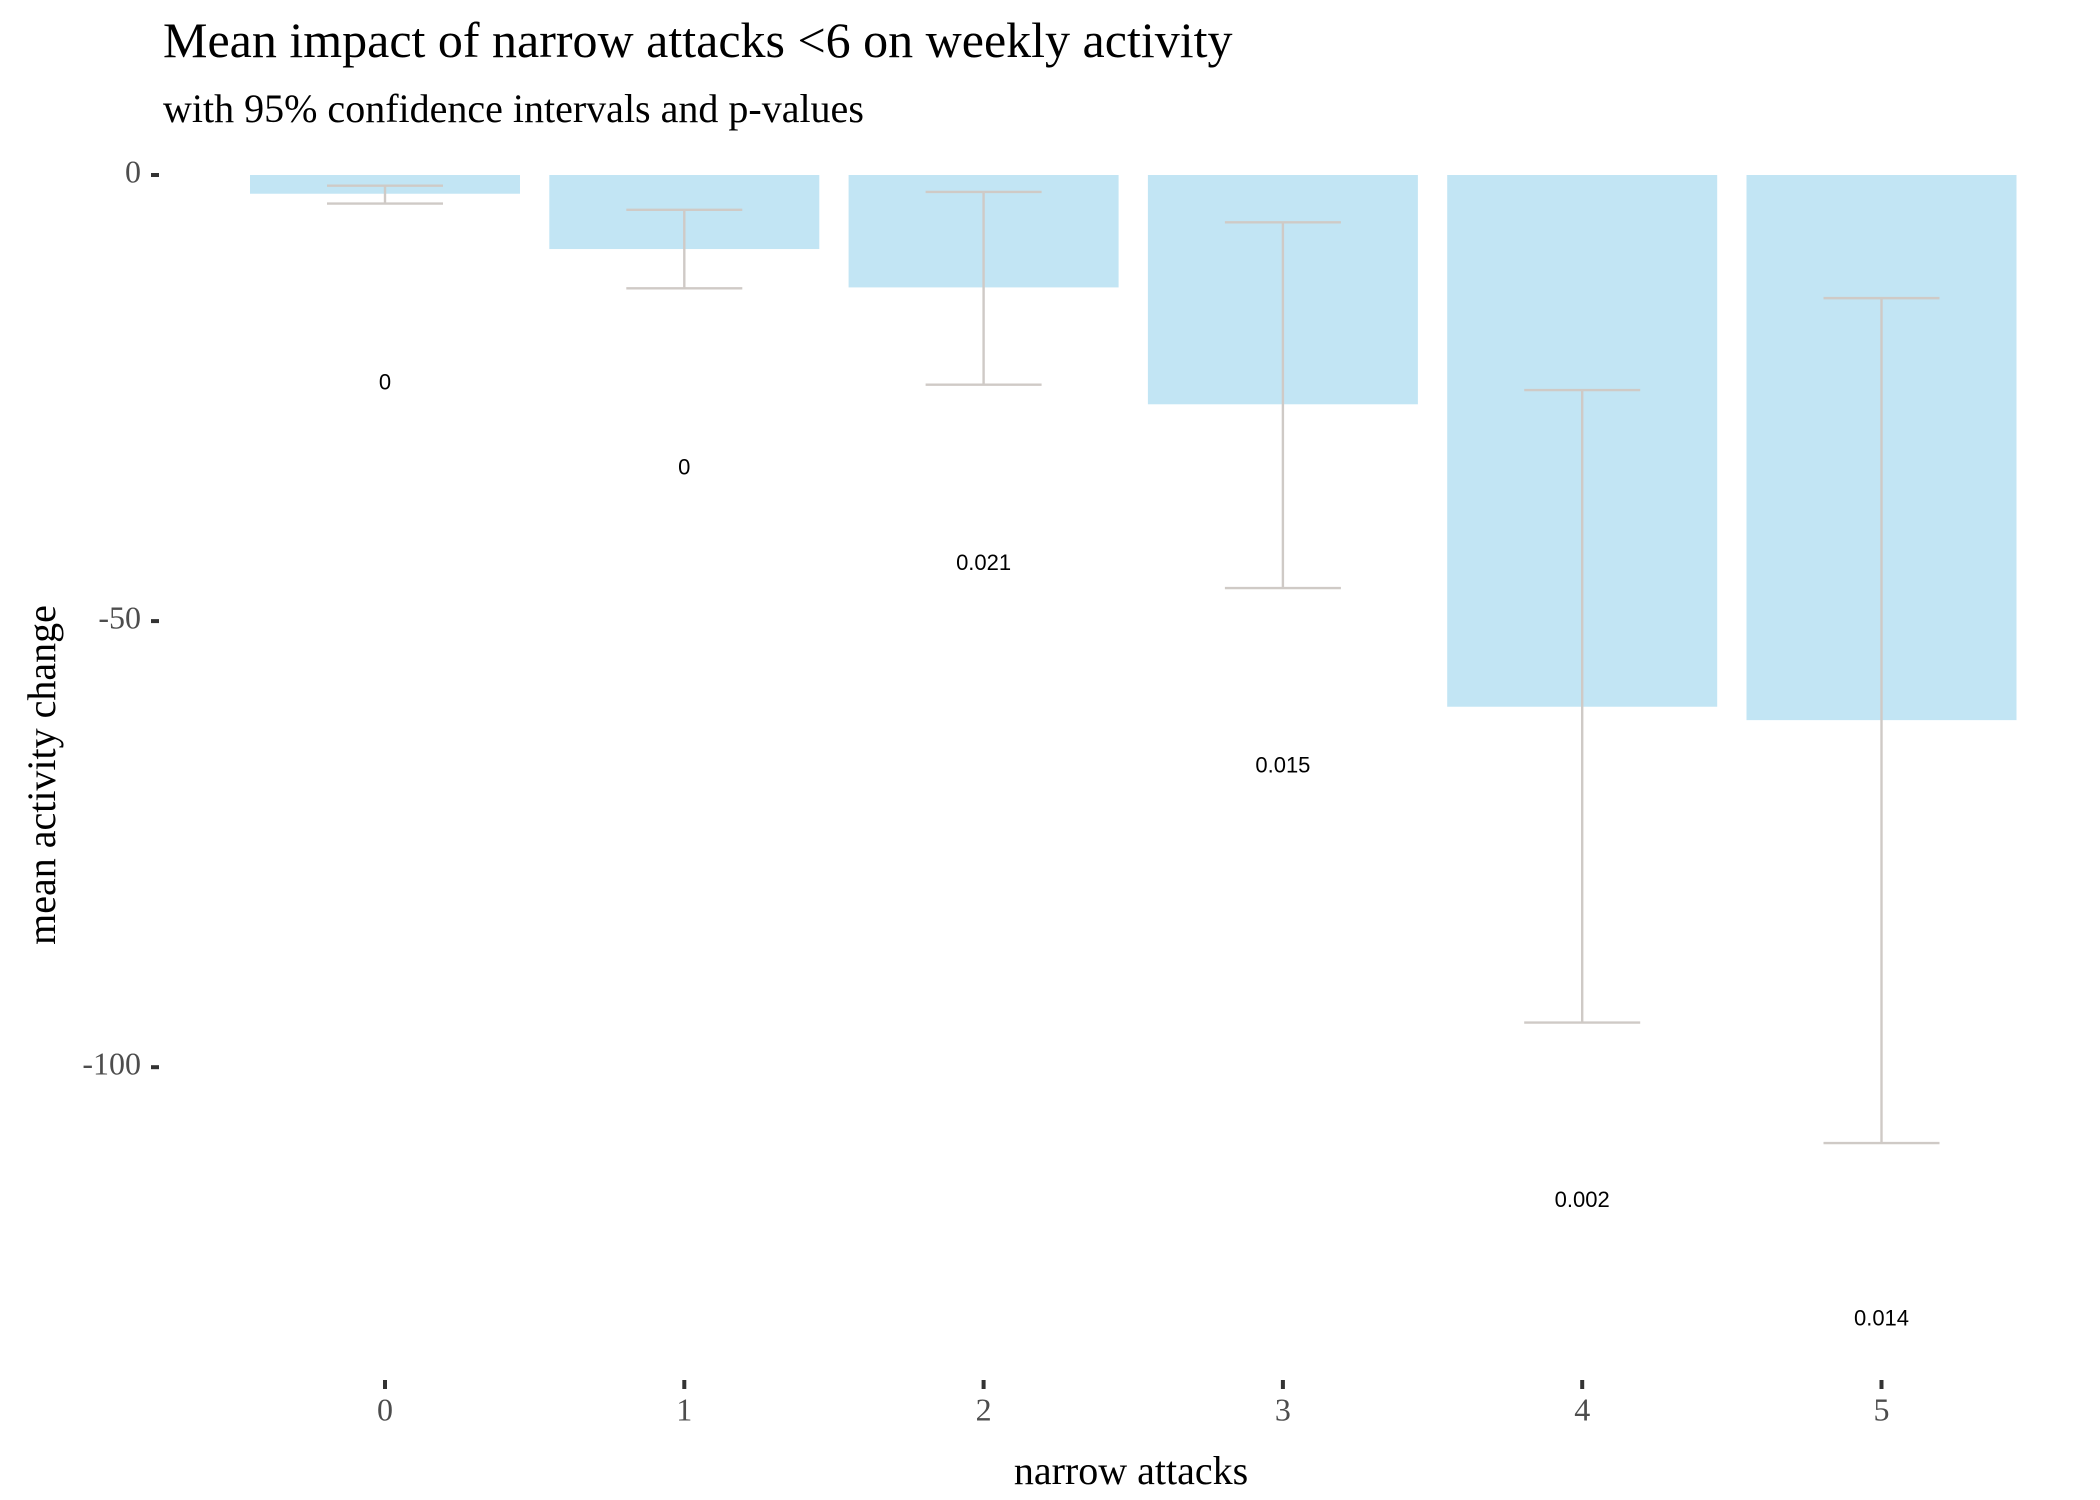  I want to click on p-value-label-1: 0, so click(684, 466).